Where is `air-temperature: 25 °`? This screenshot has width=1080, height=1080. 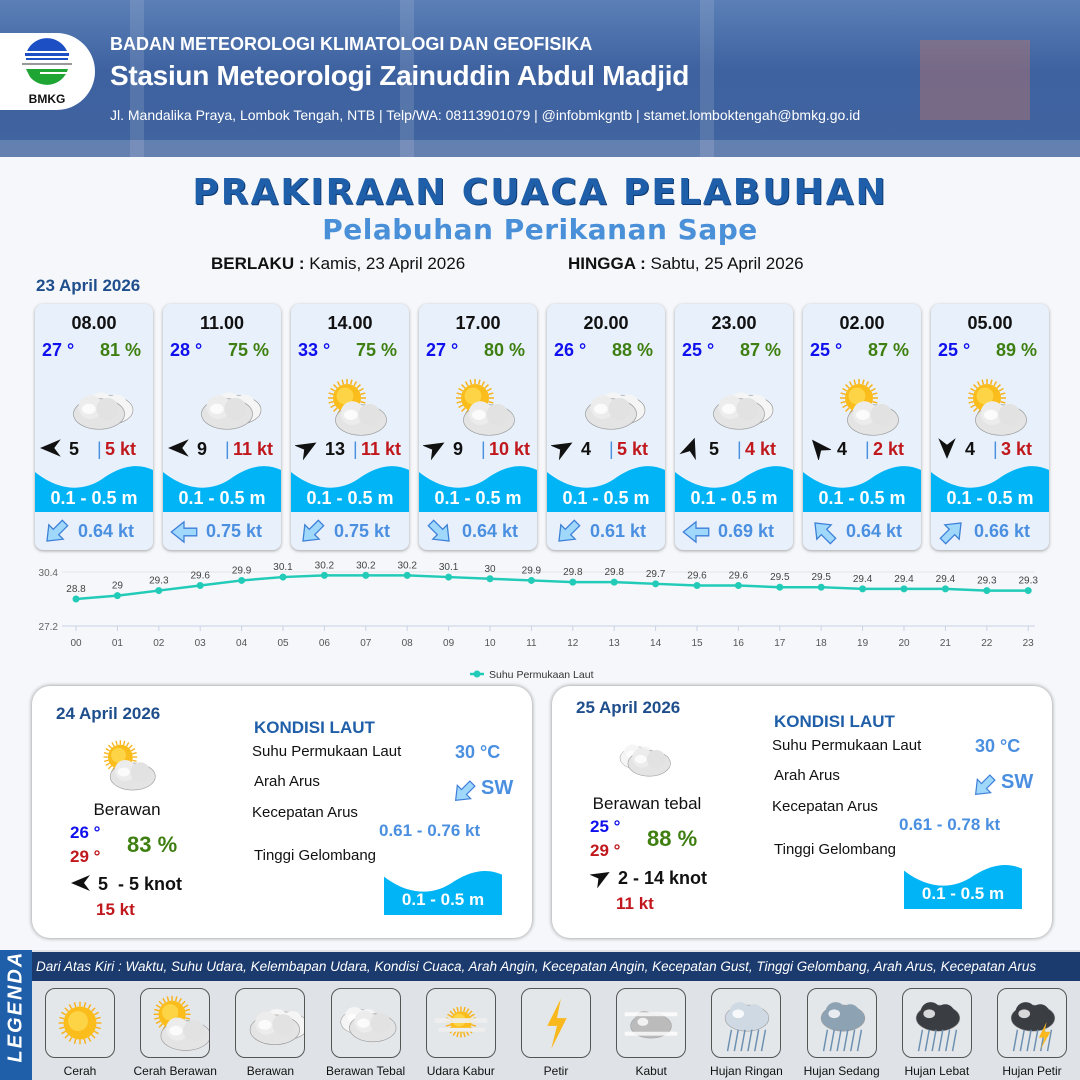
air-temperature: 25 ° is located at coordinates (698, 350).